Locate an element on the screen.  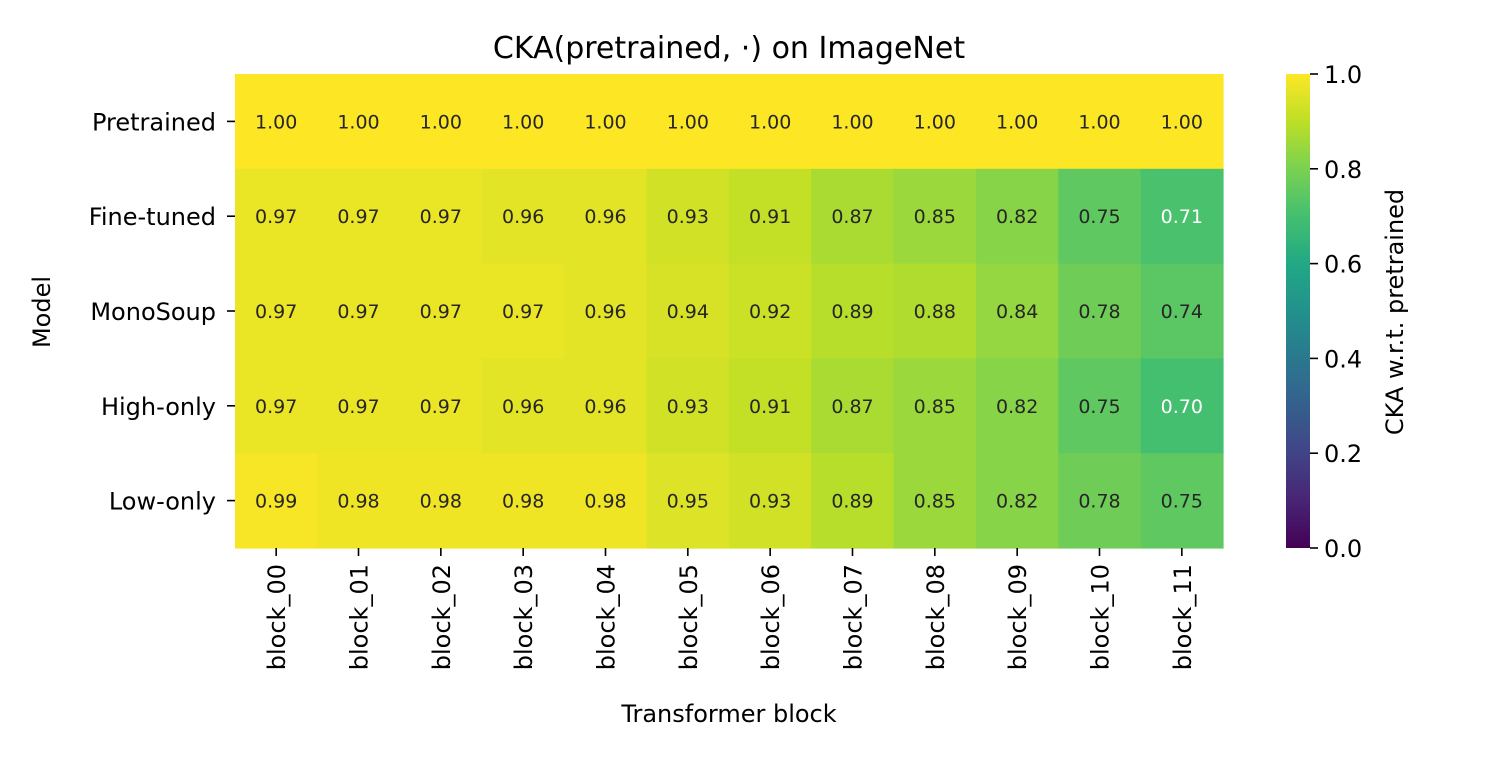
y-tick-label: Fine-tuned is located at coordinates (152, 217).